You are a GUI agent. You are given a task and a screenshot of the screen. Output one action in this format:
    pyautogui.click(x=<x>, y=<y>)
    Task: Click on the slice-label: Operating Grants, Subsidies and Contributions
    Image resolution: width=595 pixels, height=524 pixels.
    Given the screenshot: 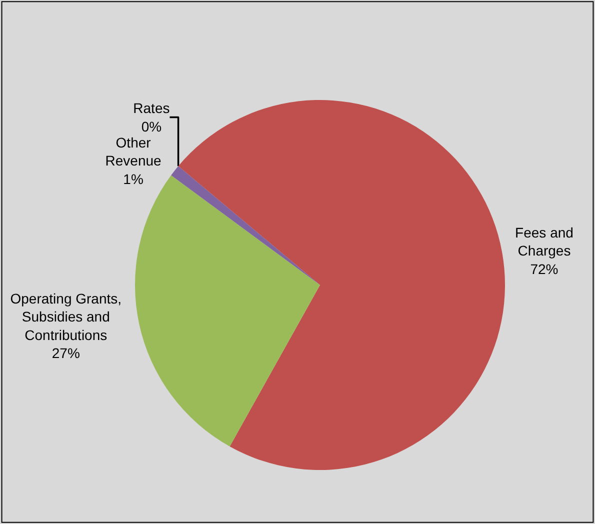 What is the action you would take?
    pyautogui.click(x=66, y=316)
    